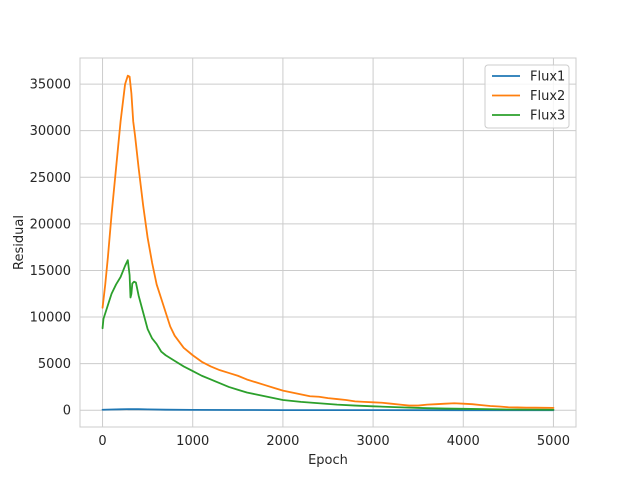 The height and width of the screenshot is (480, 640). Describe the element at coordinates (50, 271) in the screenshot. I see `y-tick-label: 15000` at that location.